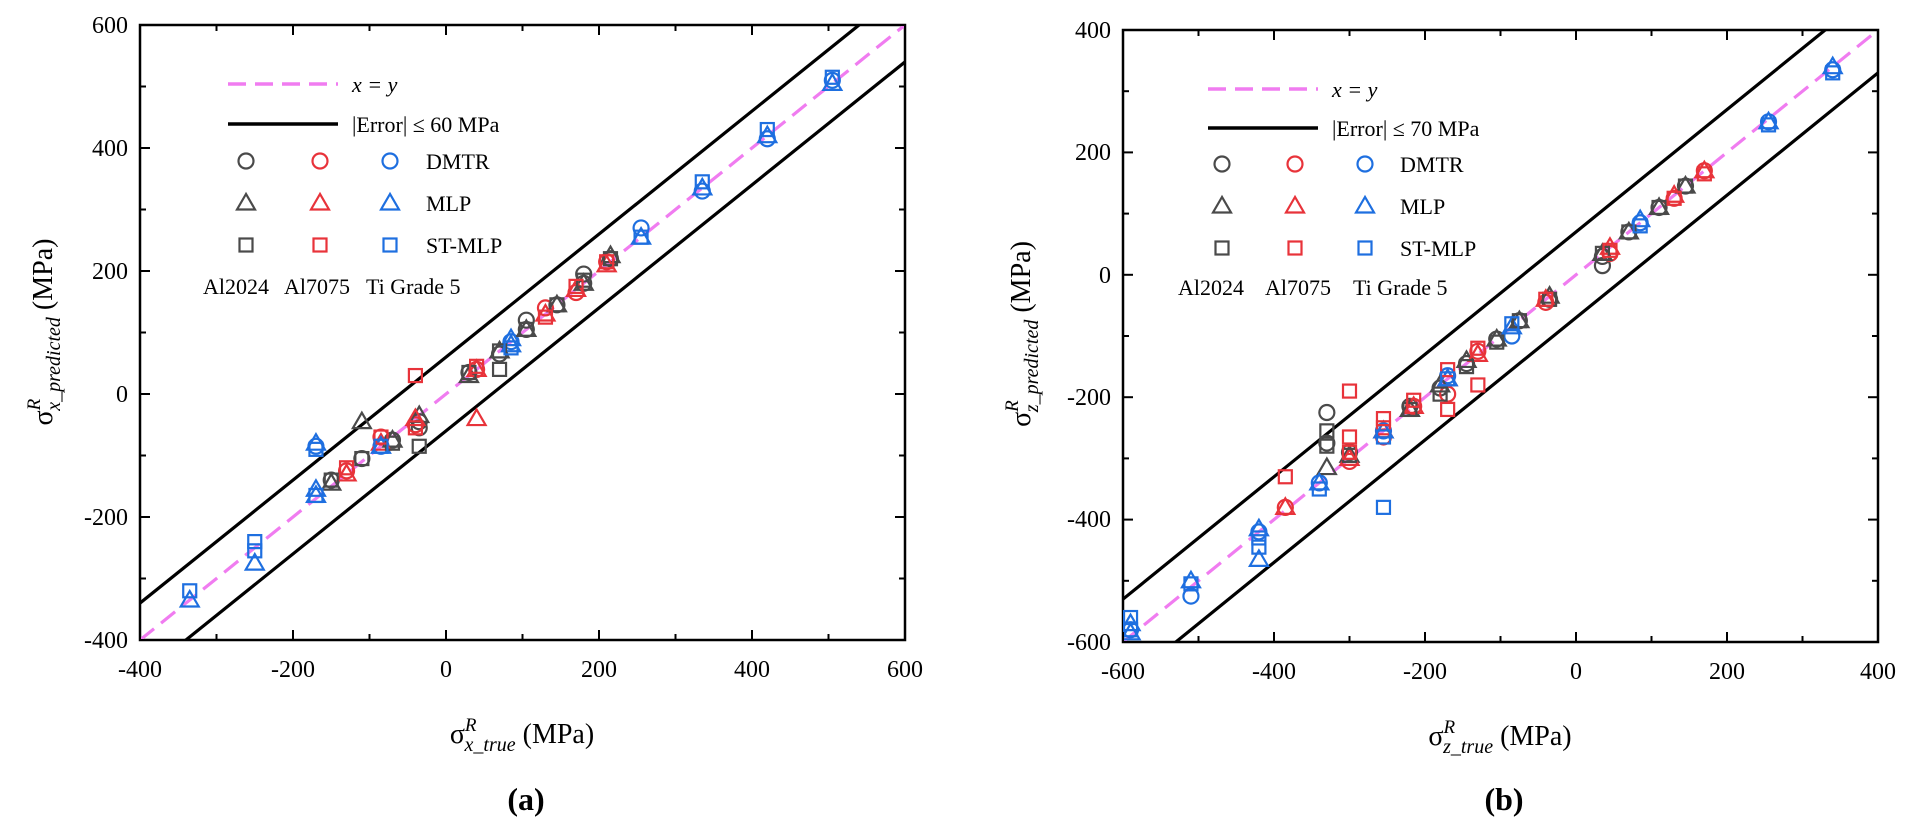  I want to click on legend-col-al2024-a: Al2024, so click(236, 286).